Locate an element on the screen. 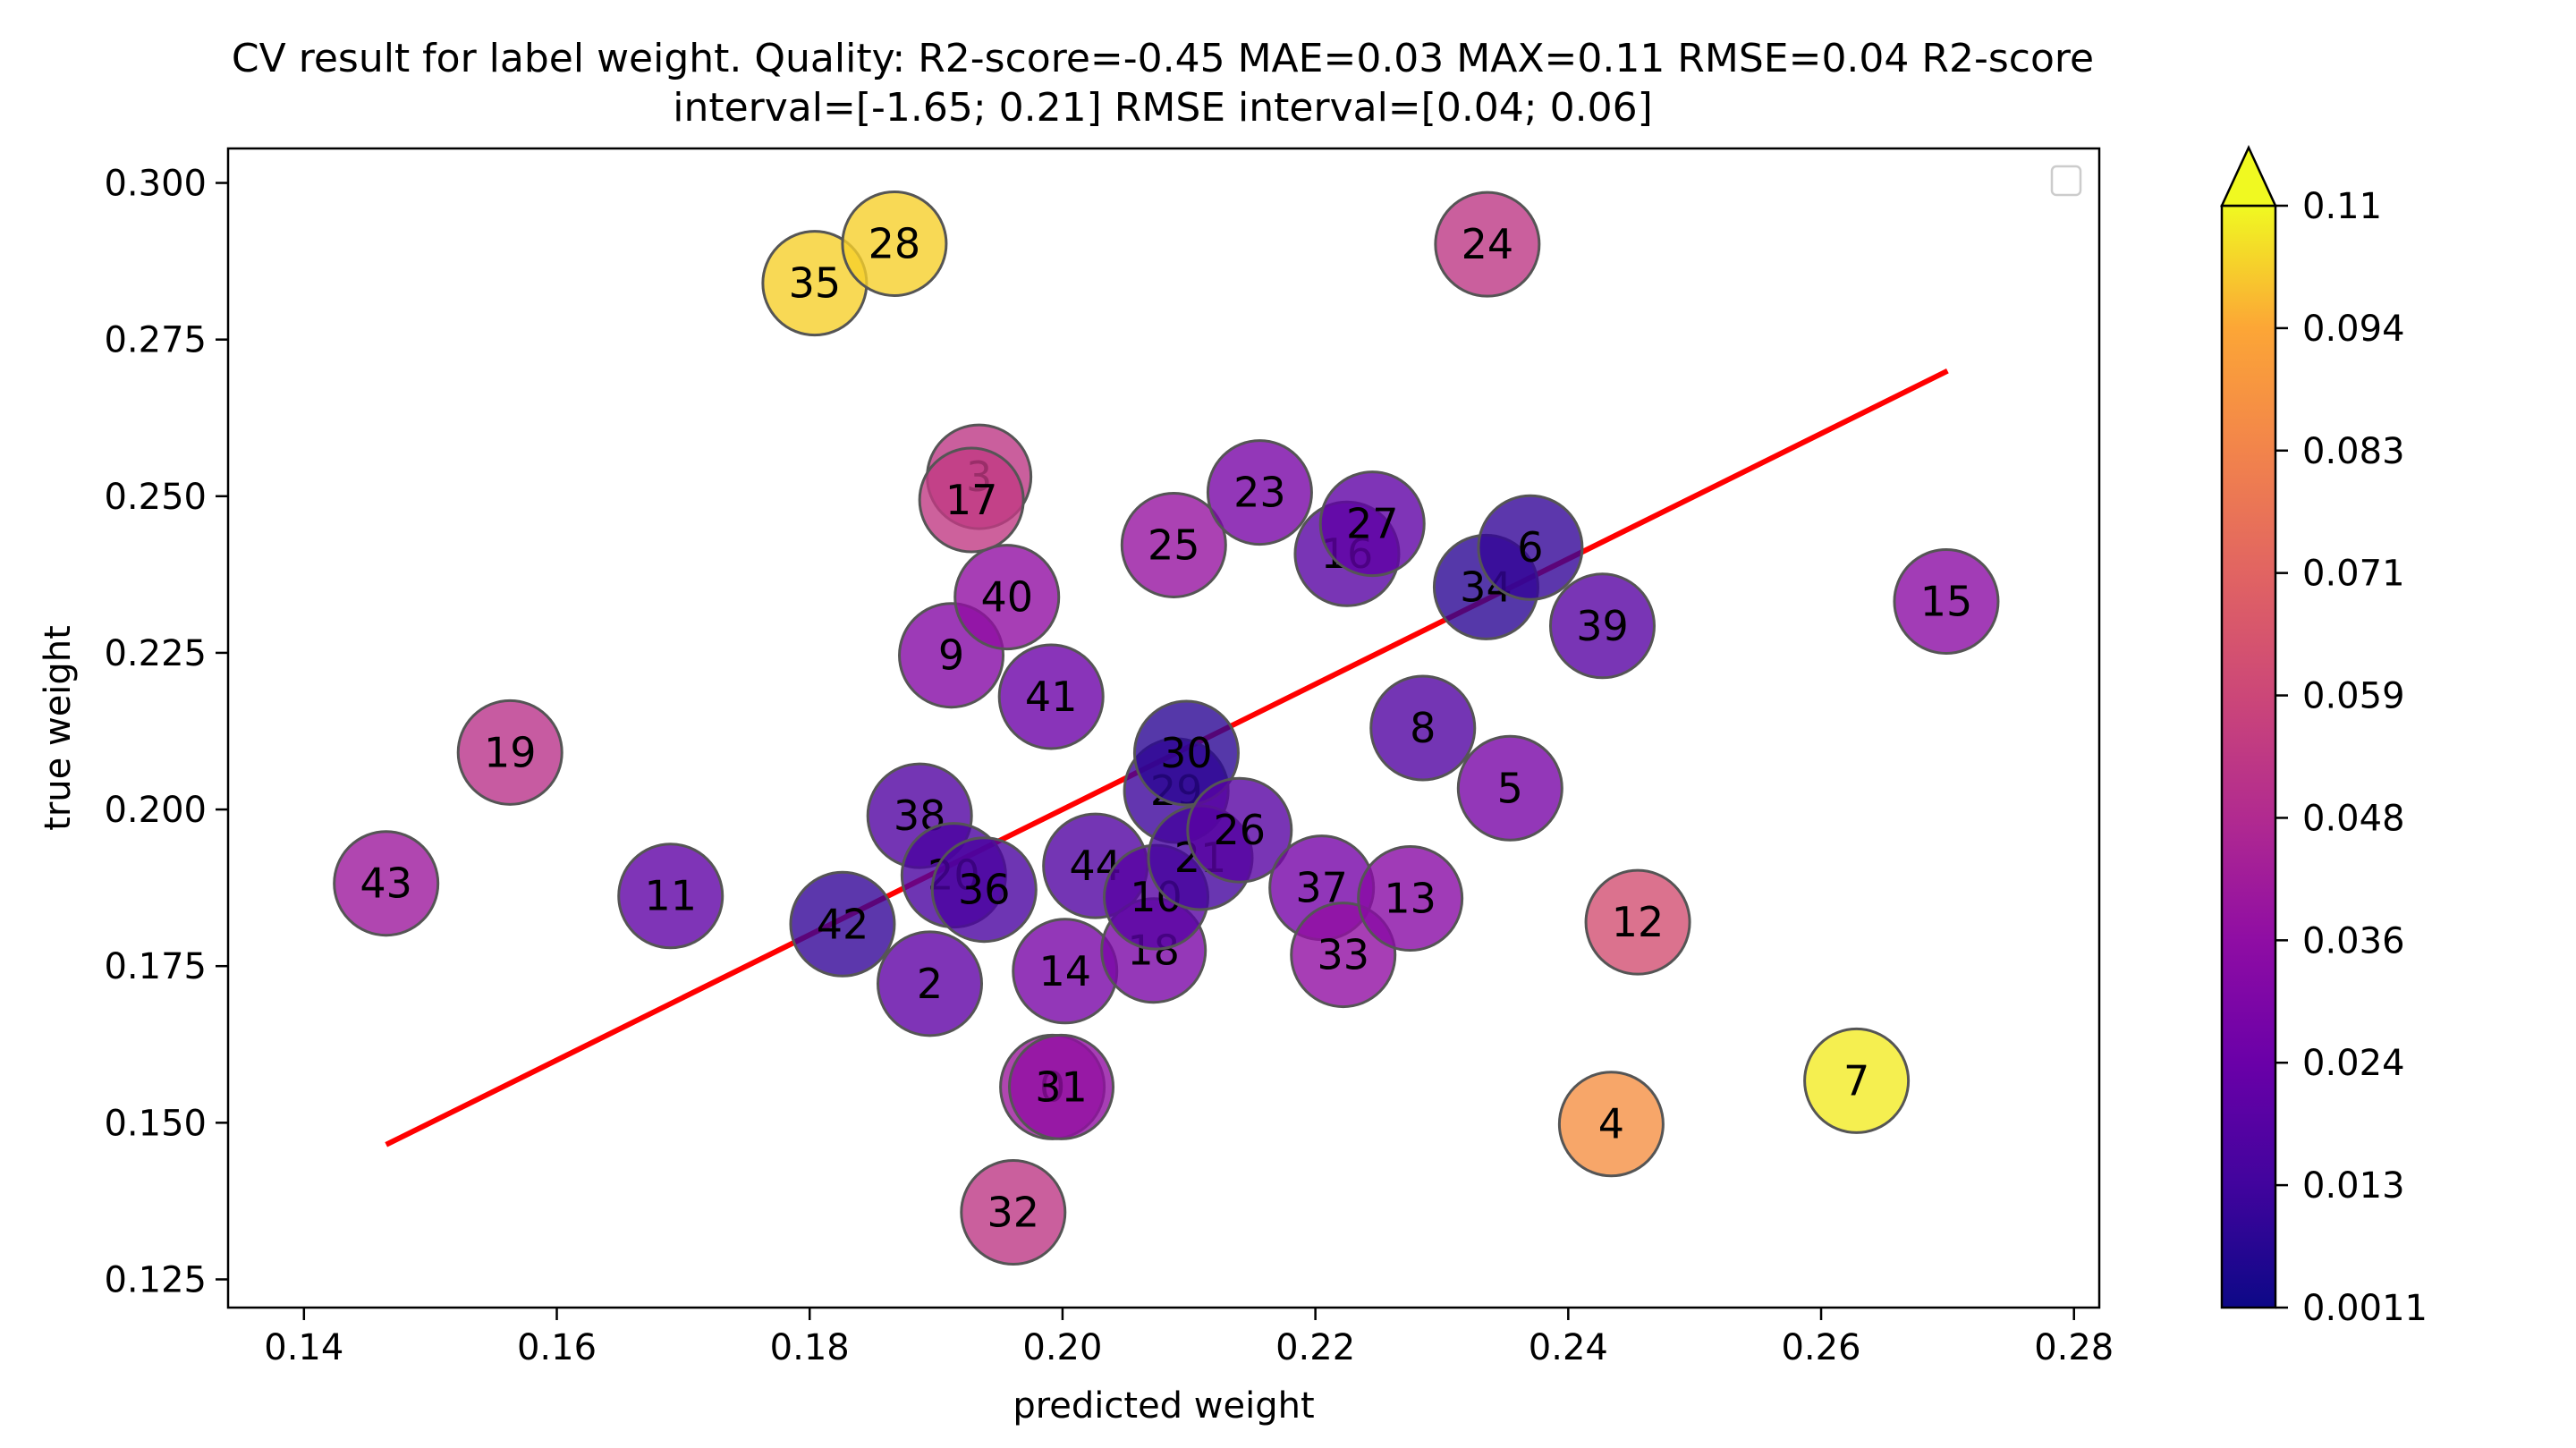  data-point-label: 36 is located at coordinates (984, 890).